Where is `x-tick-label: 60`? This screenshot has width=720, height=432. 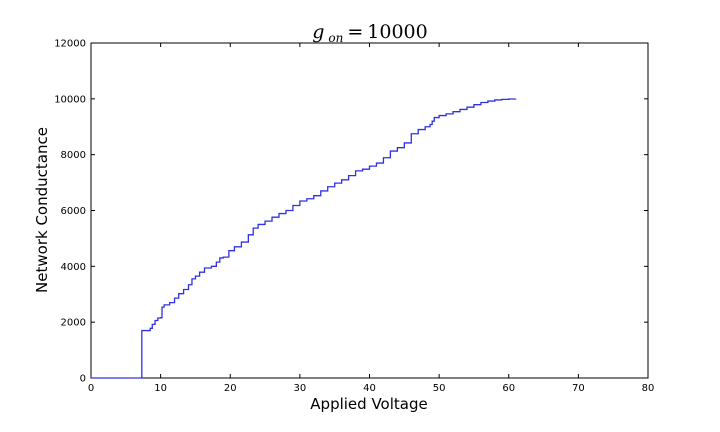
x-tick-label: 60 is located at coordinates (508, 388).